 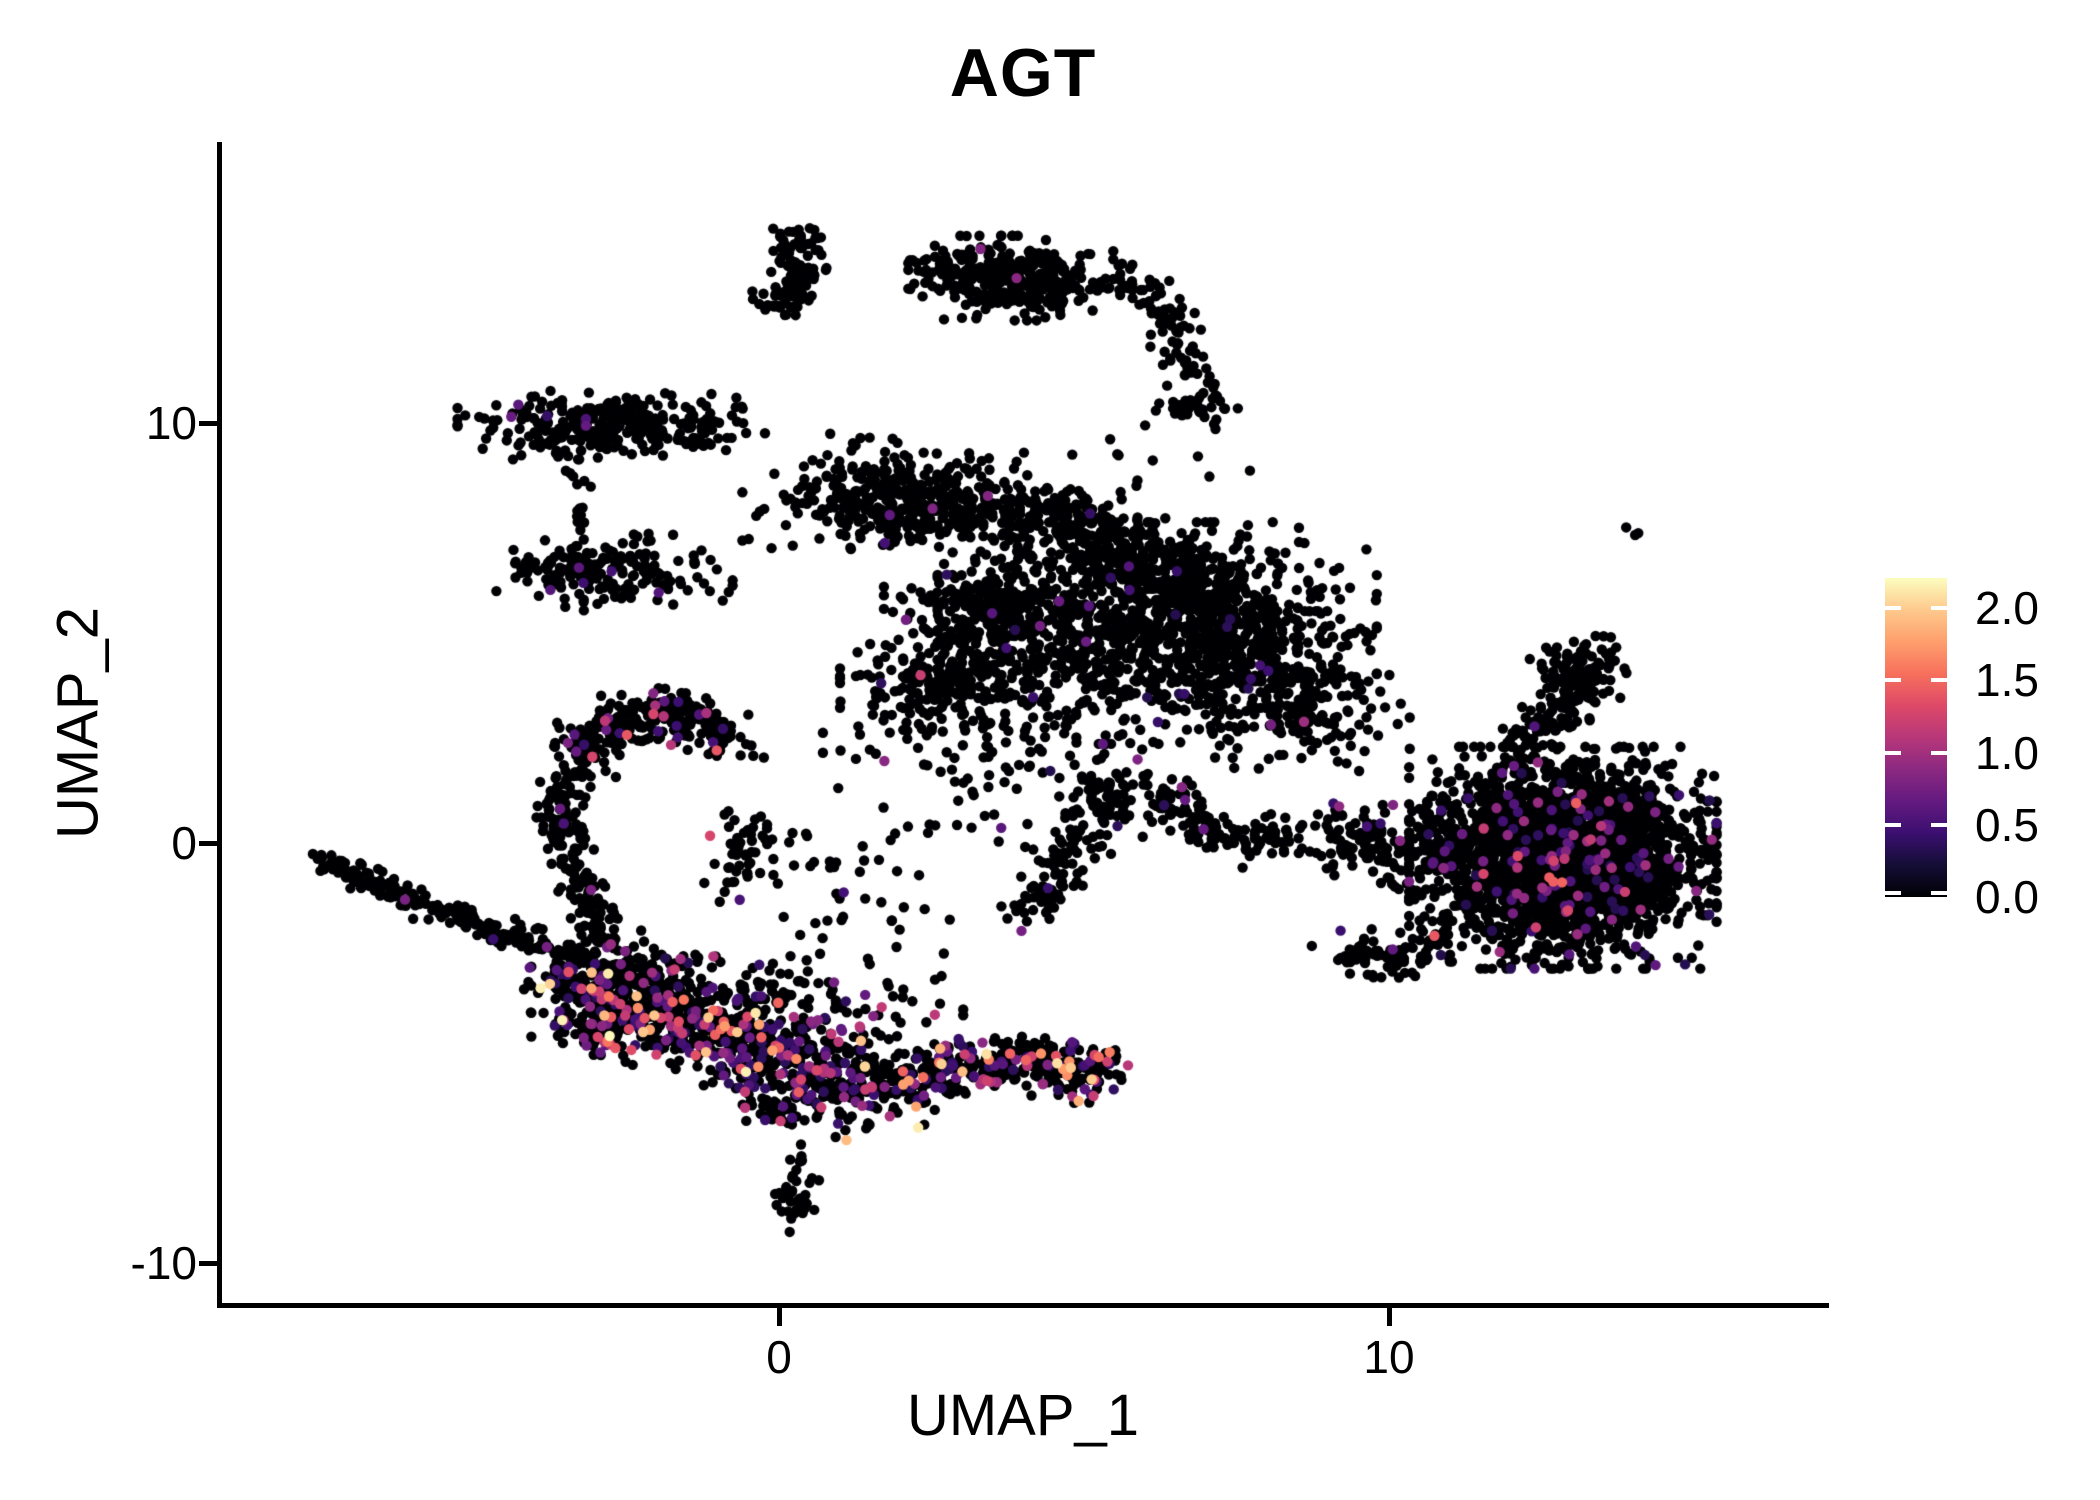 What do you see at coordinates (219, 725) in the screenshot?
I see `y-axis-line` at bounding box center [219, 725].